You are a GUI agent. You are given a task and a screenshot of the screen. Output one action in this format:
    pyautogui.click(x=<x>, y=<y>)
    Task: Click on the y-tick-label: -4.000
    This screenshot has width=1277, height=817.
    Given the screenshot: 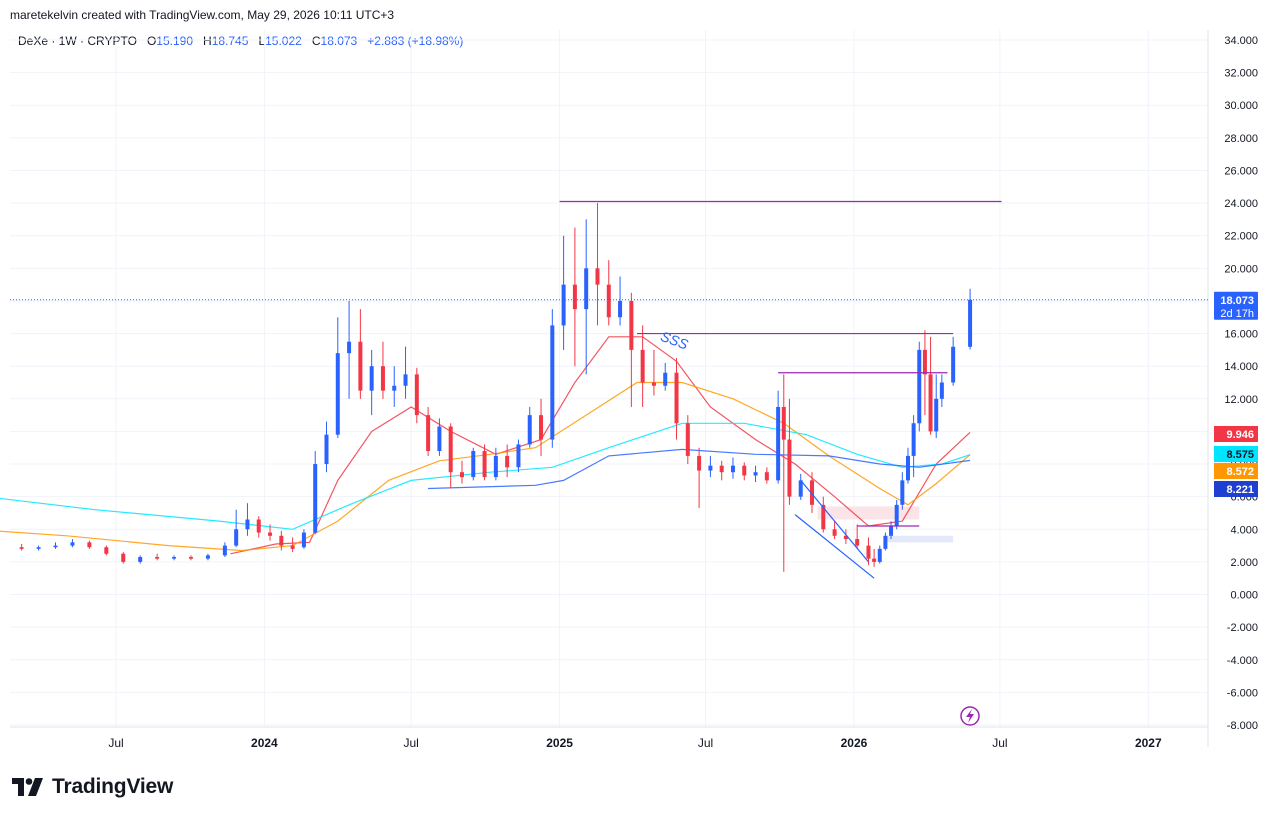 What is the action you would take?
    pyautogui.click(x=1242, y=661)
    